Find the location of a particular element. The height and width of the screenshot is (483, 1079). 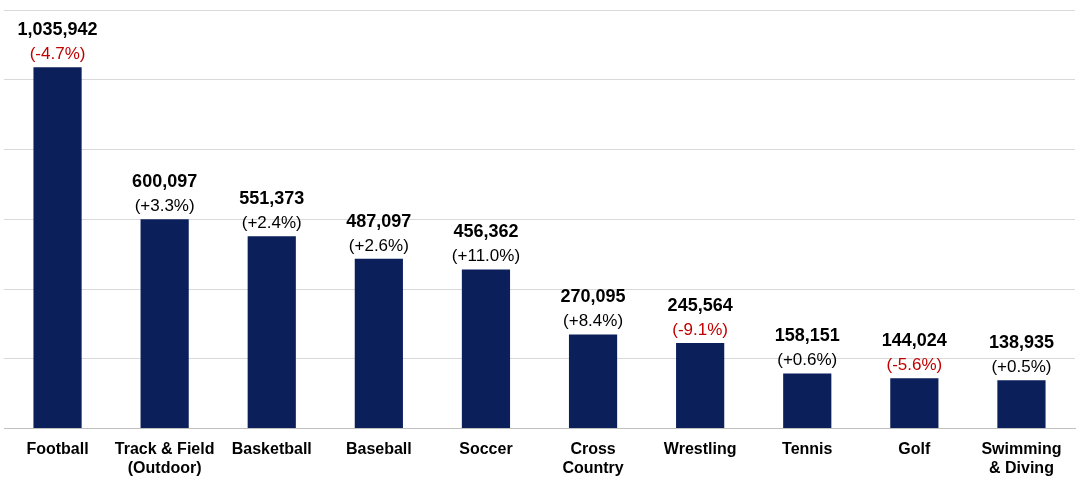

data-label: 144,024 is located at coordinates (914, 340).